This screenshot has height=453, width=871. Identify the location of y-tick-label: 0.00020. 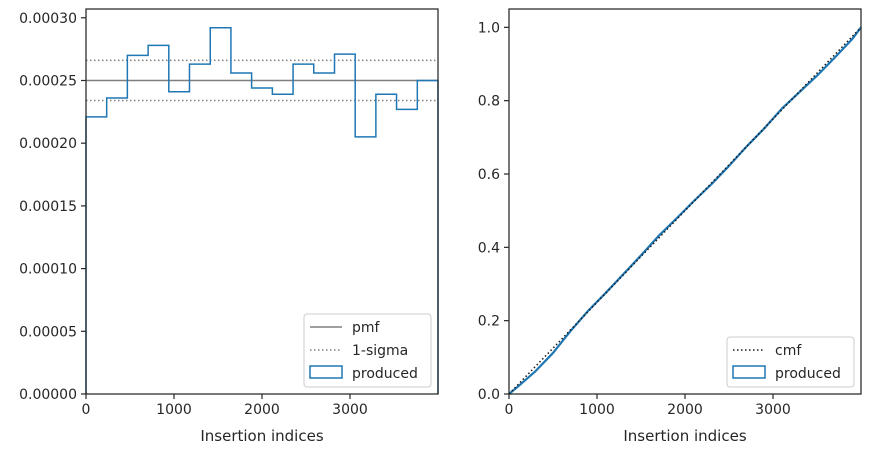
(48, 144).